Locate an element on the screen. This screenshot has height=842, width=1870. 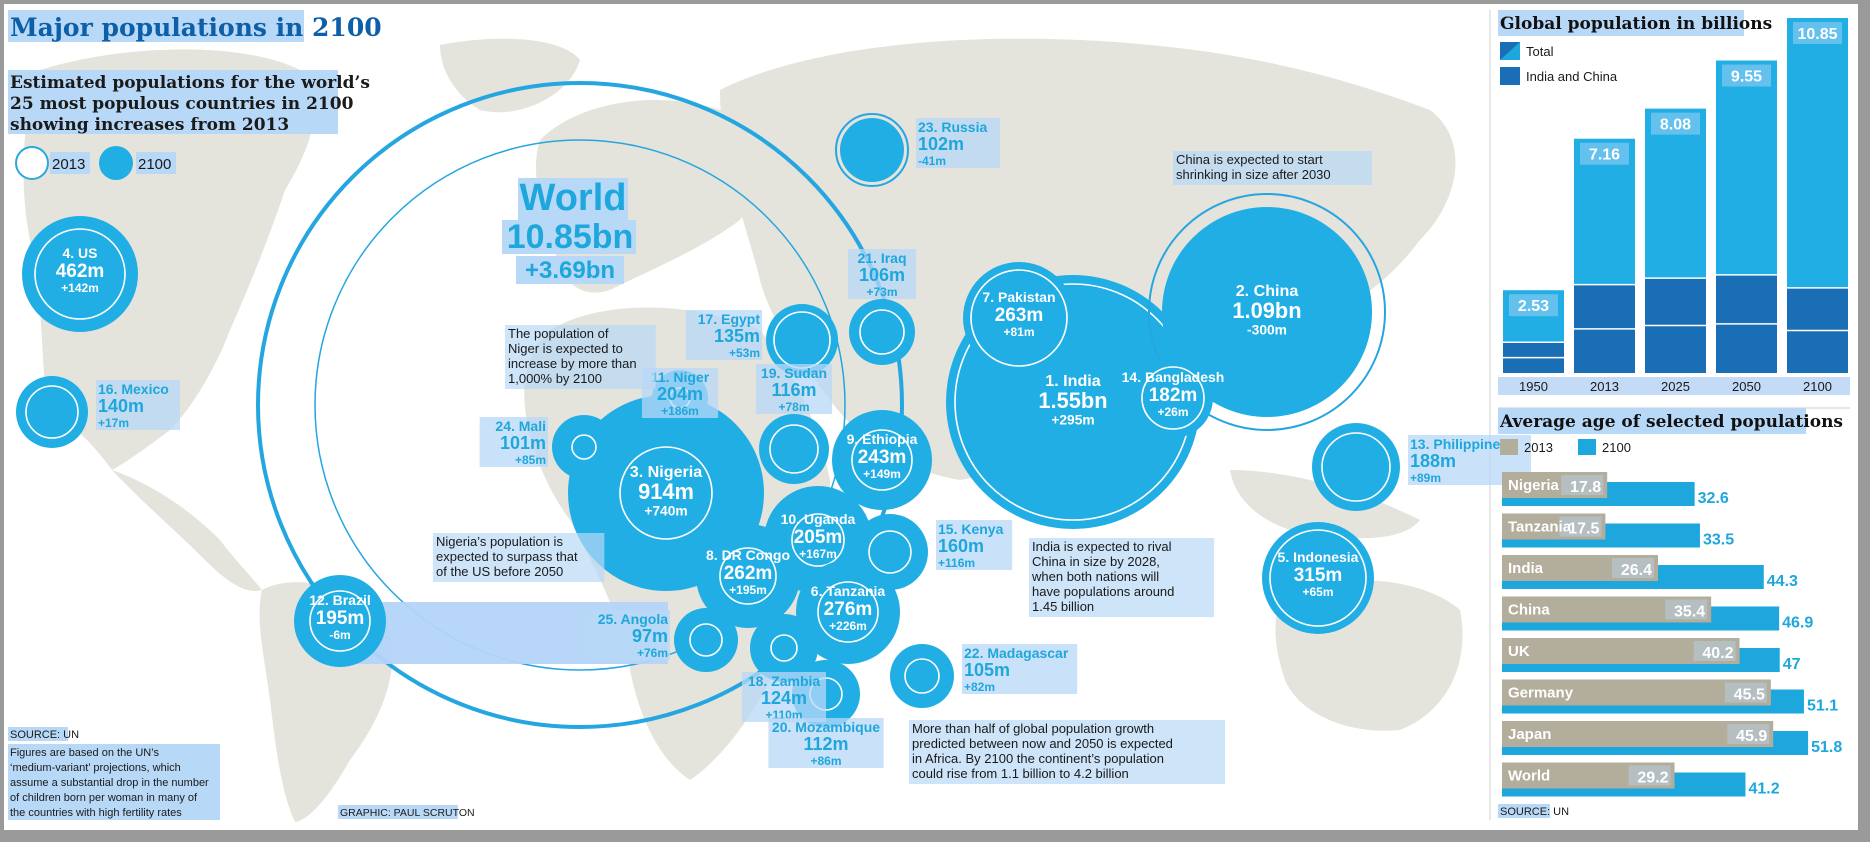
country-change-niger: +186m is located at coordinates (680, 411).